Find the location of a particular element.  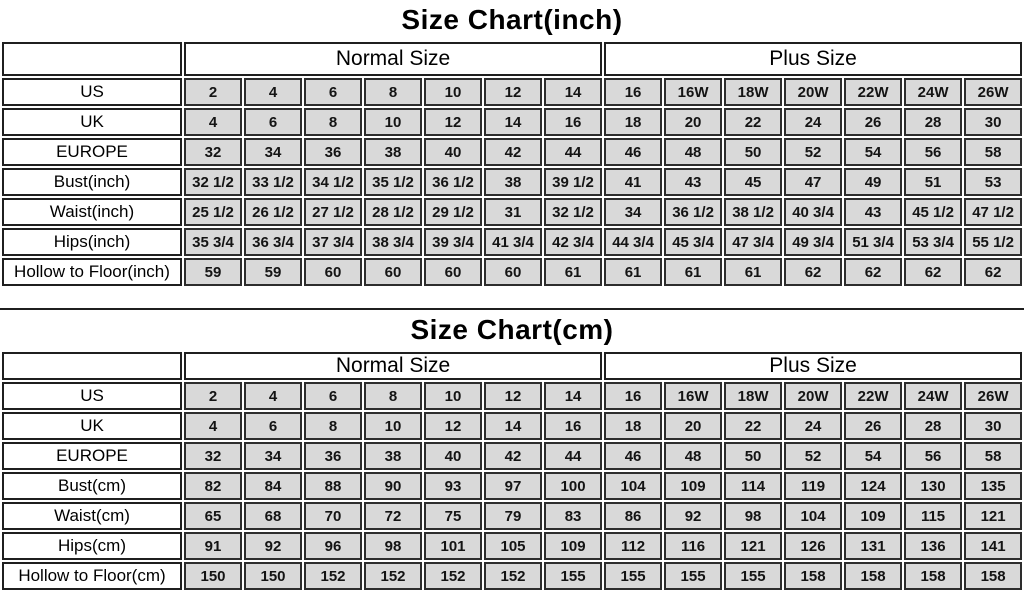

size-cell: 104 is located at coordinates (633, 486).